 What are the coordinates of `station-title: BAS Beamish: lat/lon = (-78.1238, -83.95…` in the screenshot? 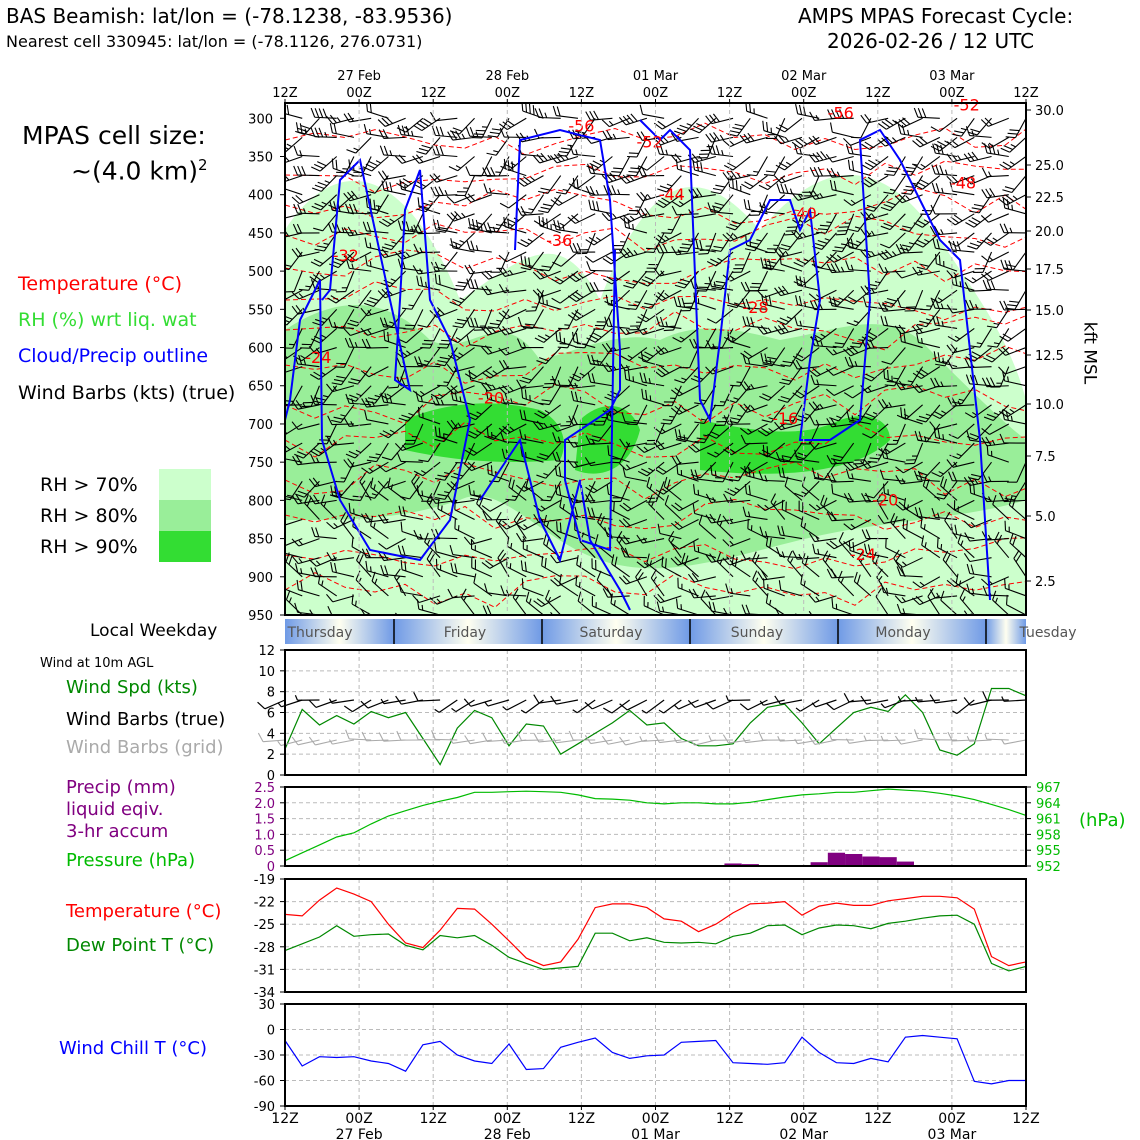 It's located at (229, 16).